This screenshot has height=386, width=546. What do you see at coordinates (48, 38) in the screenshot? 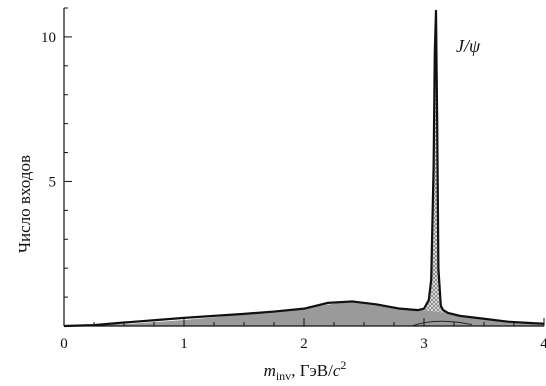
I see `y-tick-label: 10` at bounding box center [48, 38].